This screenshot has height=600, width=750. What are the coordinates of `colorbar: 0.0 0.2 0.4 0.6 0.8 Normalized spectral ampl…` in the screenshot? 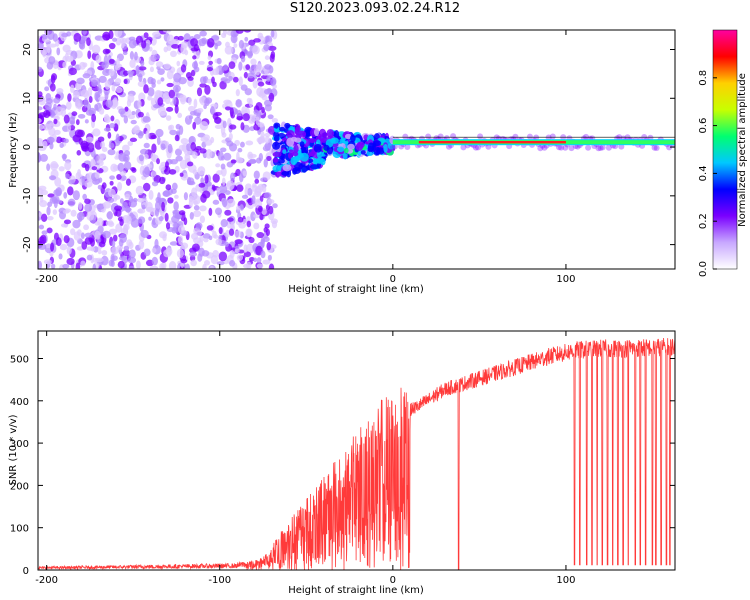 It's located at (723, 153).